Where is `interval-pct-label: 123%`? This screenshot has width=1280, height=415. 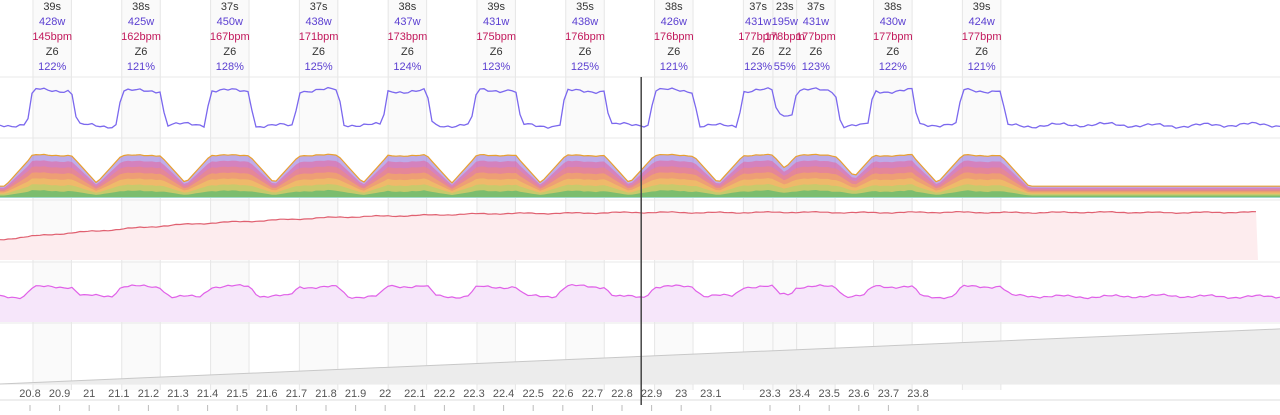 interval-pct-label: 123% is located at coordinates (816, 67).